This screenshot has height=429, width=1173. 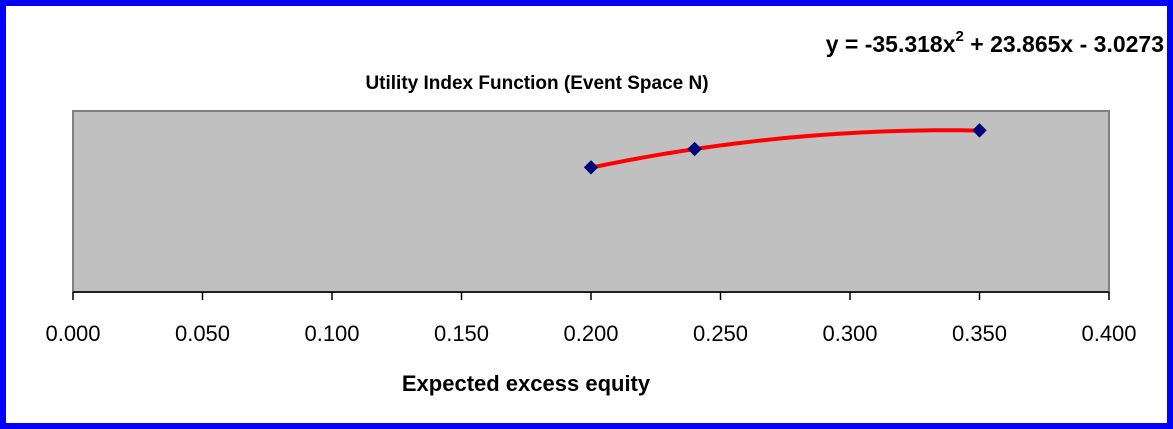 I want to click on x-tick-label: 0.250, so click(x=720, y=333).